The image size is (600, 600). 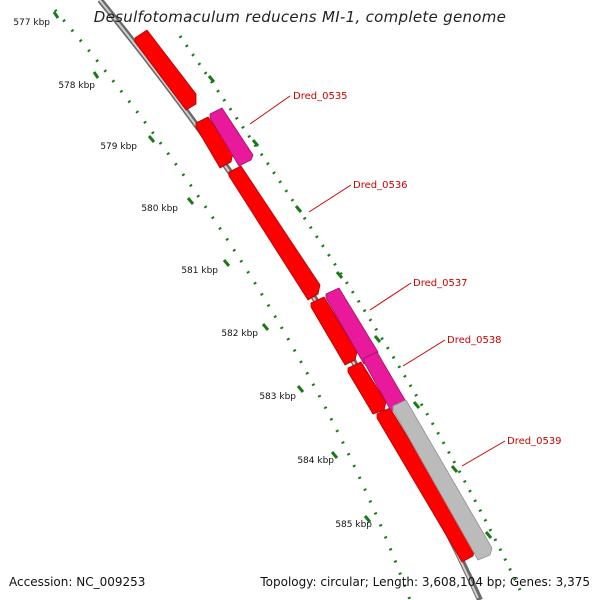 What do you see at coordinates (77, 582) in the screenshot?
I see `accession-text: Accession: NC_009253` at bounding box center [77, 582].